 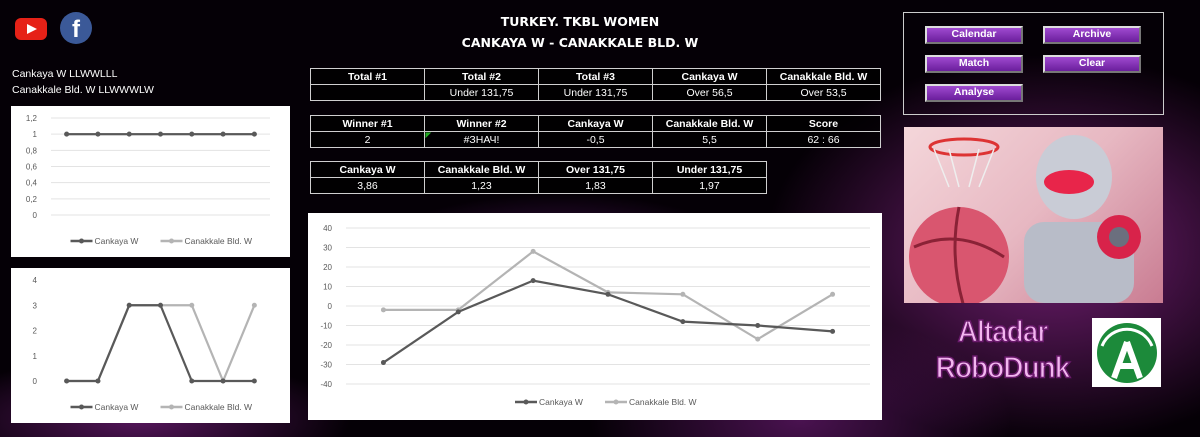 I want to click on value-cell: 5,5, so click(x=709, y=139).